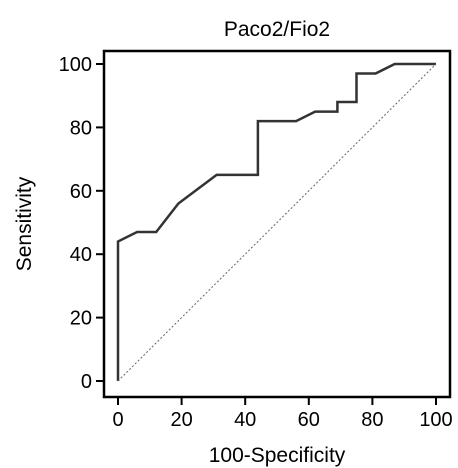  I want to click on x-tick-label: 0, so click(117, 420).